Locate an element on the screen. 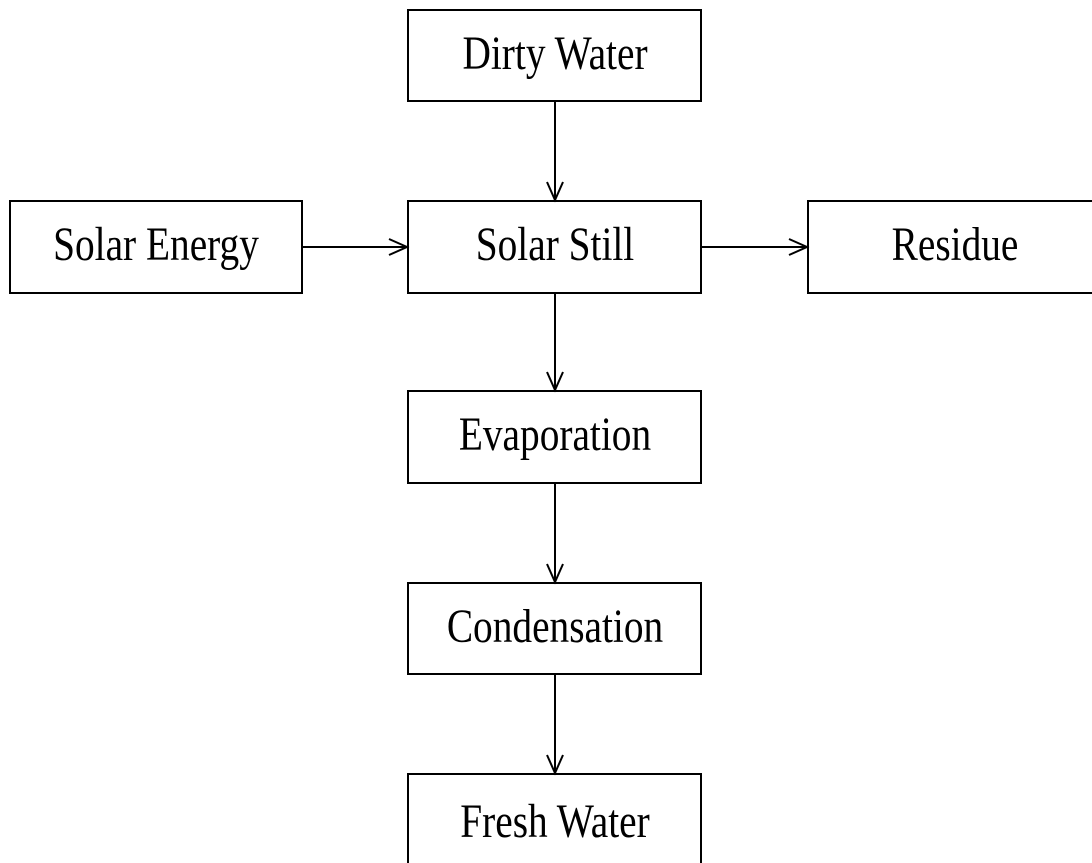 The width and height of the screenshot is (1092, 863). node-label: Evaporation is located at coordinates (555, 434).